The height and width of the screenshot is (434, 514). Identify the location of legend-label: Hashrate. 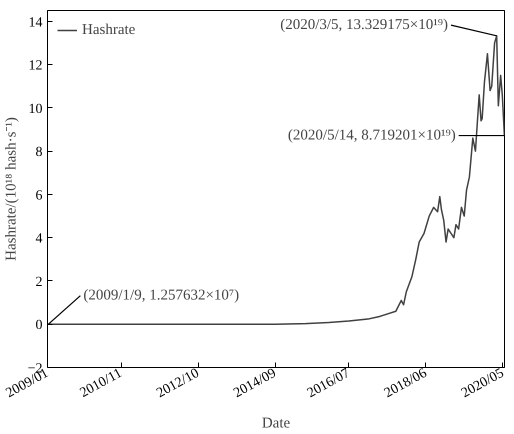
(109, 30).